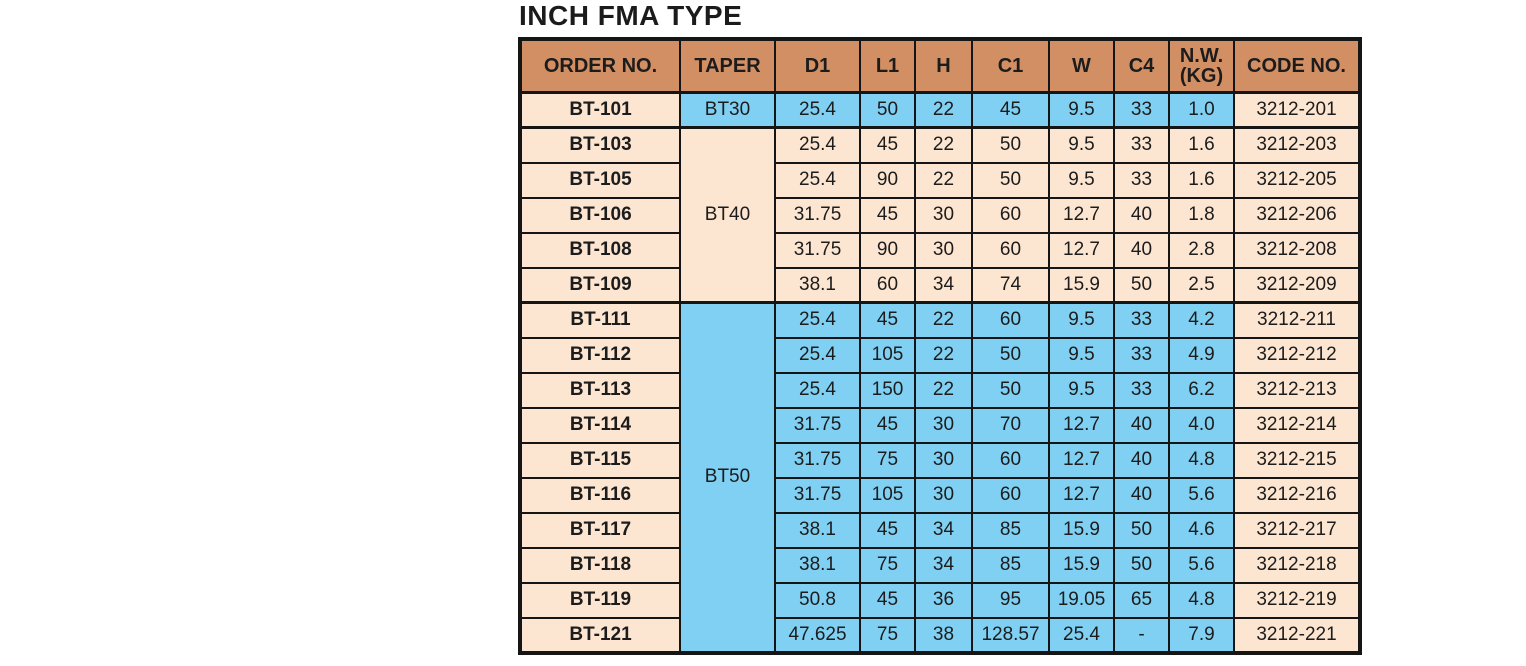  I want to click on value-cell: 105, so click(887, 355).